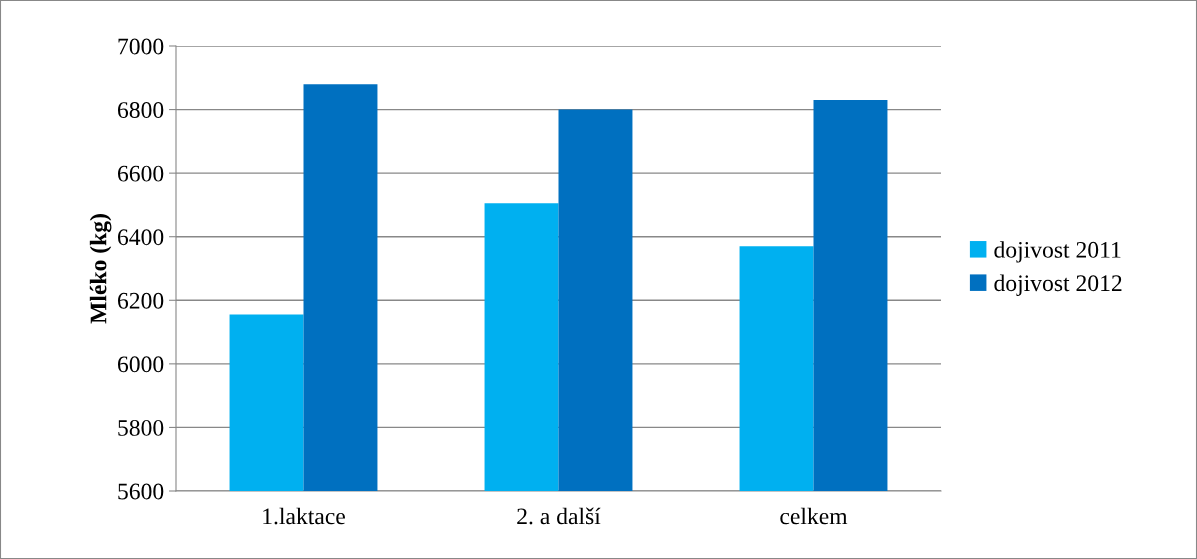  What do you see at coordinates (140, 110) in the screenshot?
I see `y-tick-label: 6800` at bounding box center [140, 110].